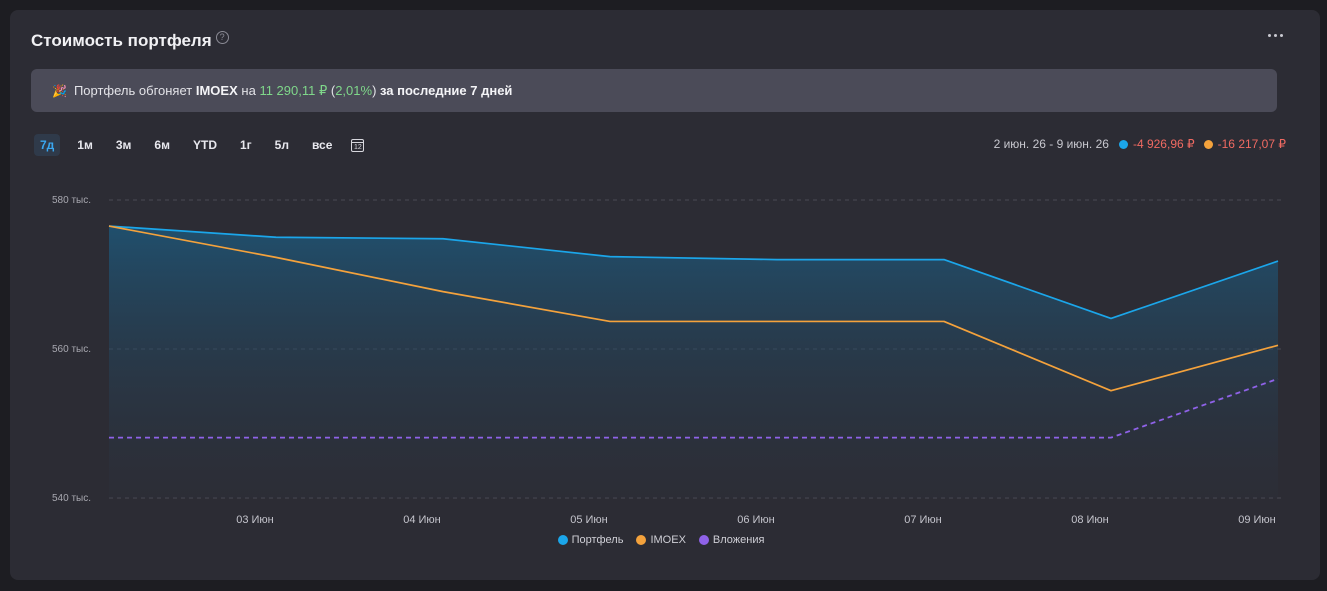 Image resolution: width=1327 pixels, height=591 pixels. Describe the element at coordinates (590, 540) in the screenshot. I see `legend-portfolio: Портфель` at that location.